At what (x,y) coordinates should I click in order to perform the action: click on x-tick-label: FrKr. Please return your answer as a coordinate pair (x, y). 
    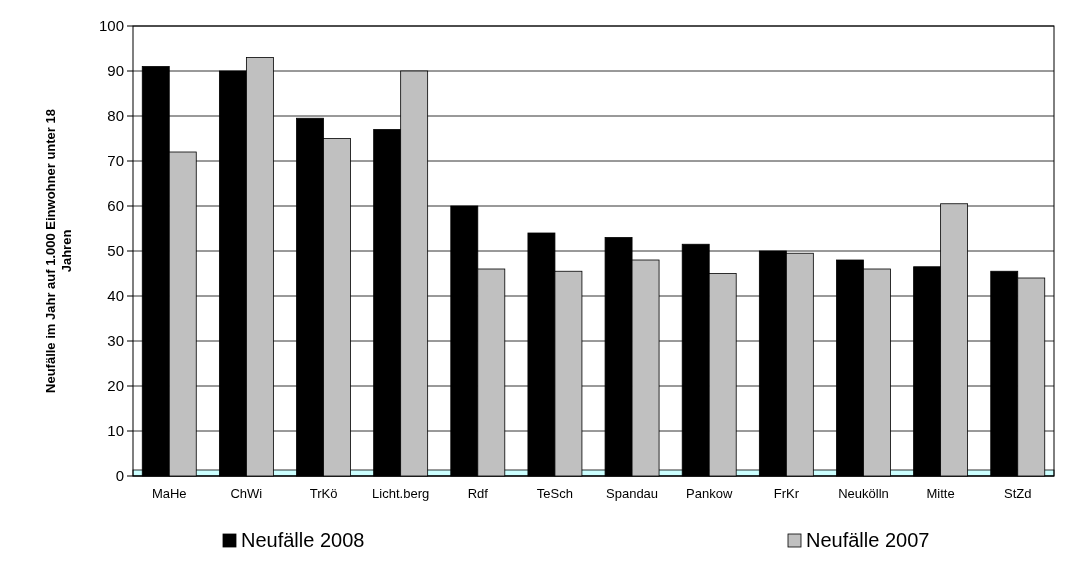
    Looking at the image, I should click on (786, 493).